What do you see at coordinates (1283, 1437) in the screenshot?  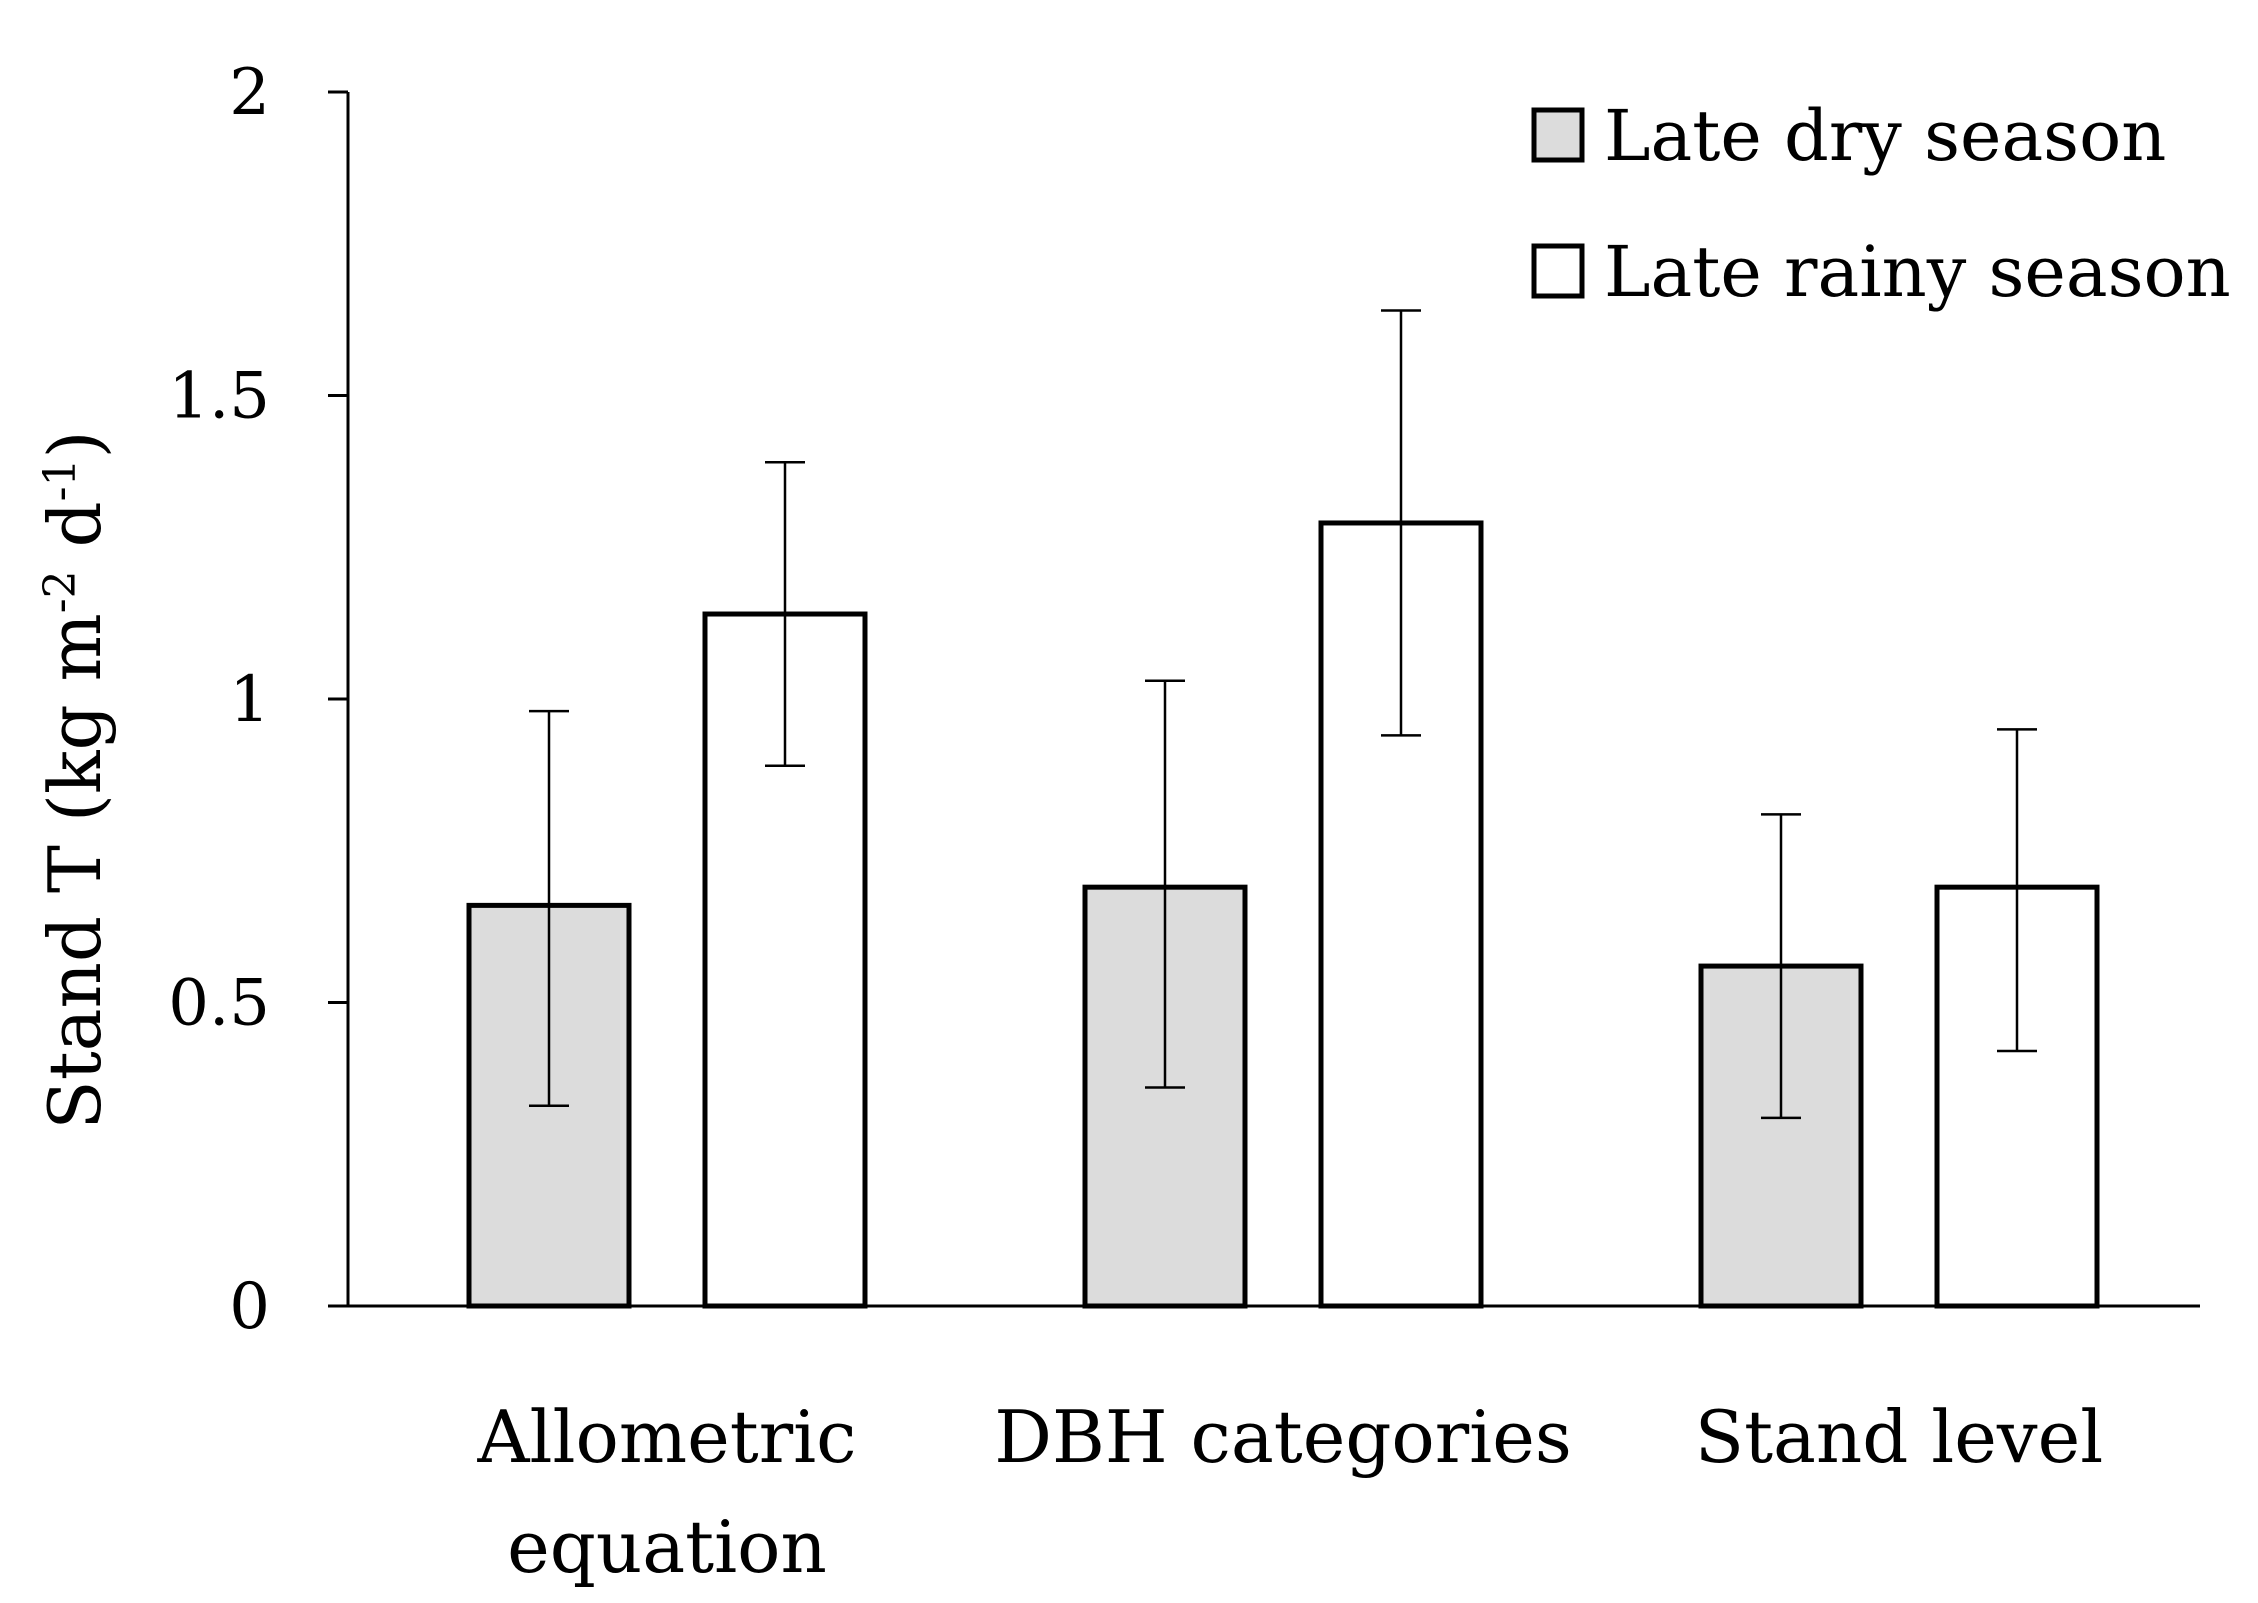 I see `x-category-label: DBH categories` at bounding box center [1283, 1437].